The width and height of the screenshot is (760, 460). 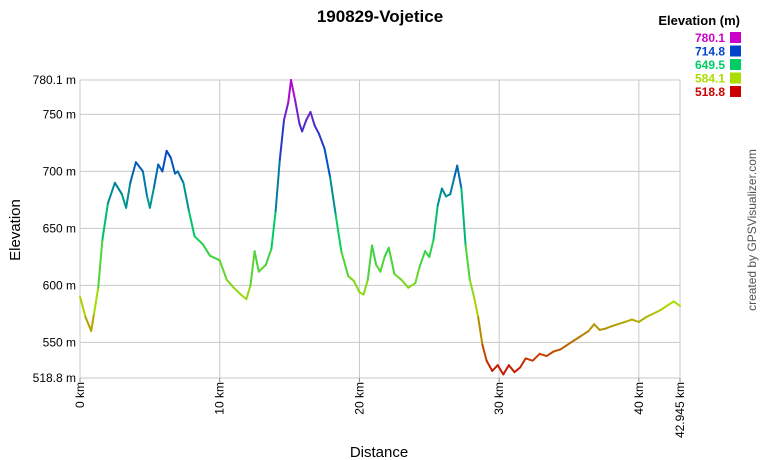 I want to click on legend-entry-label: 780.1, so click(x=710, y=38).